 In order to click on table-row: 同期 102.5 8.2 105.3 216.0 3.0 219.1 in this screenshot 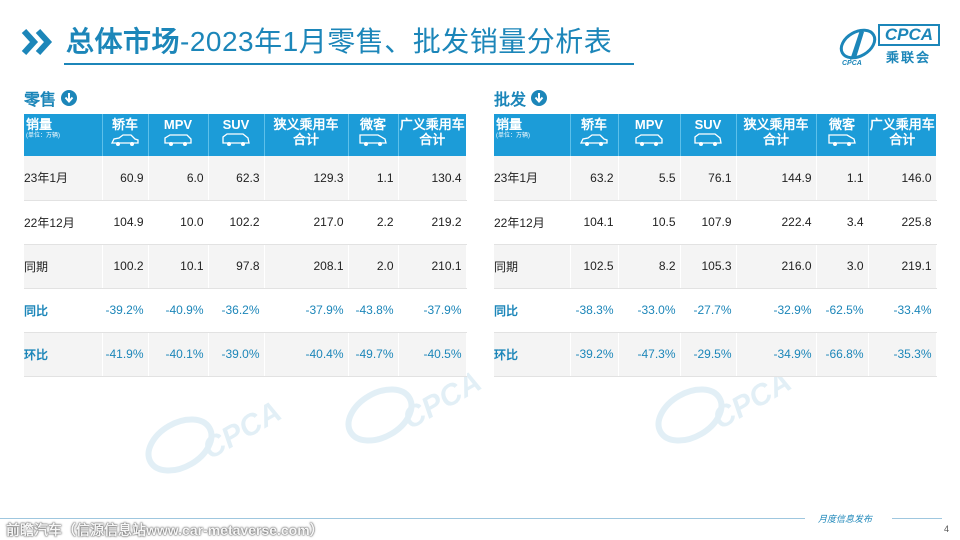, I will do `click(715, 266)`.